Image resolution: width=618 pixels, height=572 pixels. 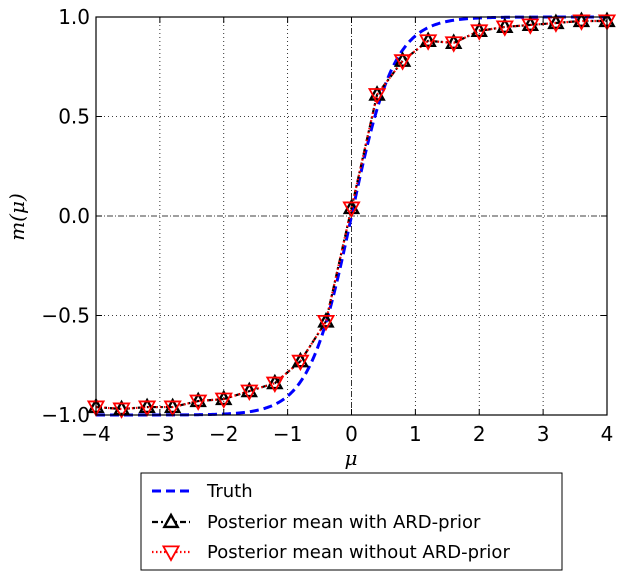 I want to click on x-axis-label: μ, so click(x=351, y=458).